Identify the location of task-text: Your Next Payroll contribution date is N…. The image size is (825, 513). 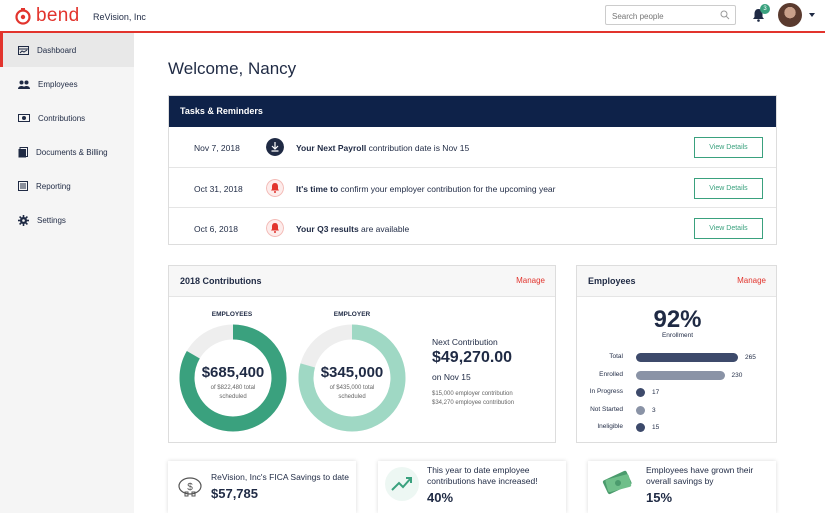
(382, 148).